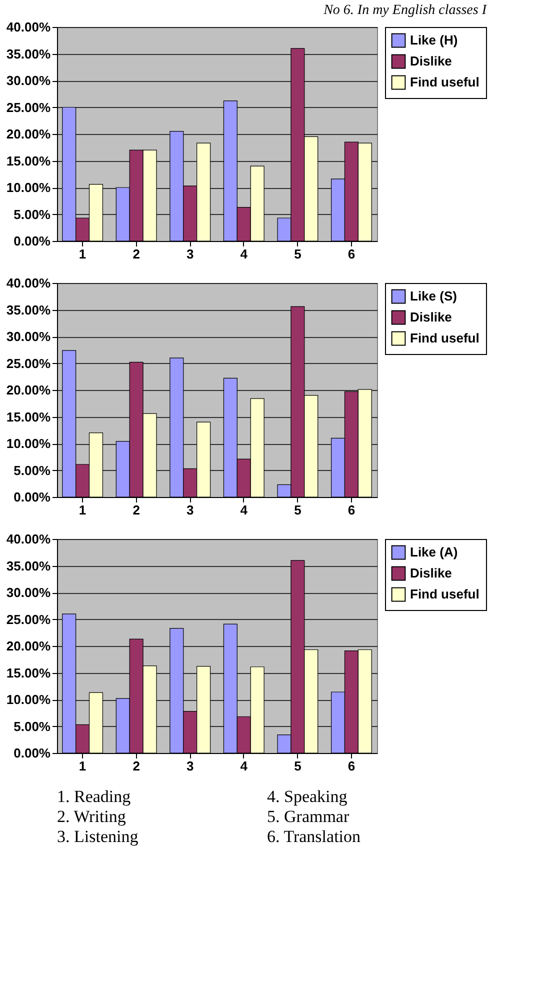  Describe the element at coordinates (98, 836) in the screenshot. I see `text: 3. Listening` at that location.